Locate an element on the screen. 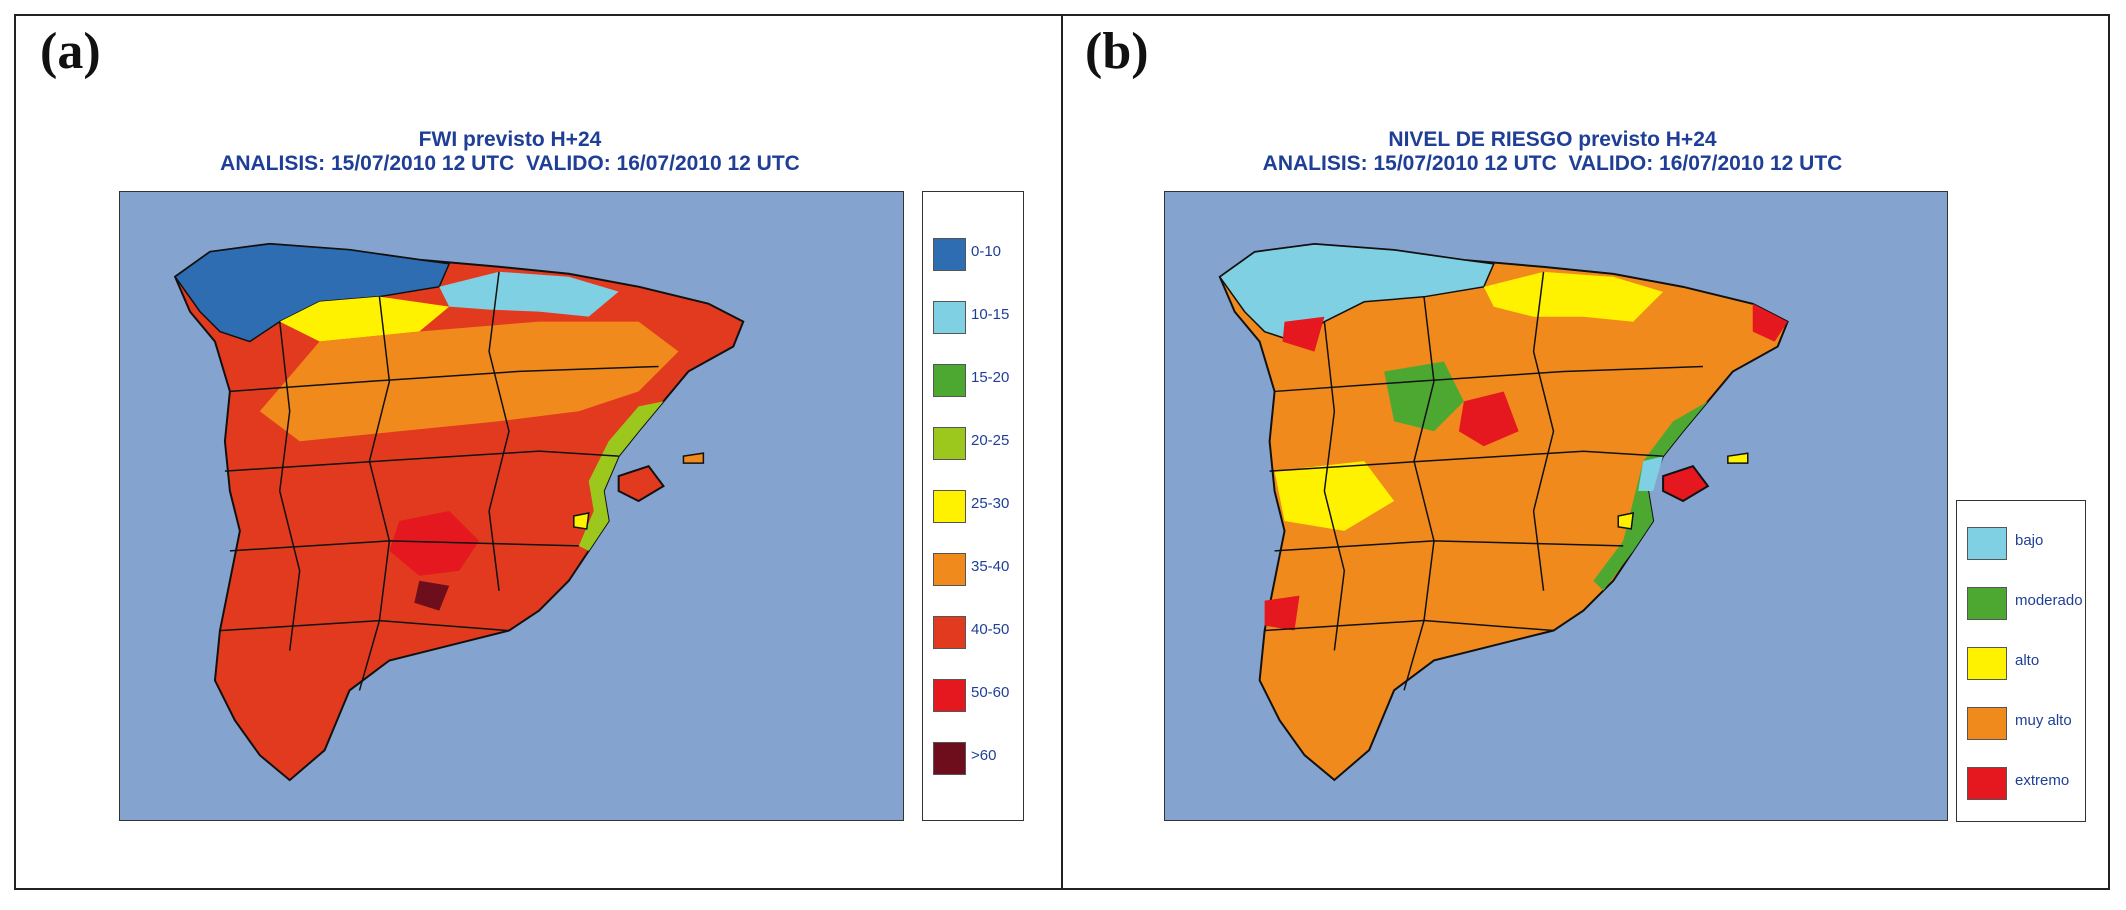  panel-b-province-lines is located at coordinates (1483, 481).